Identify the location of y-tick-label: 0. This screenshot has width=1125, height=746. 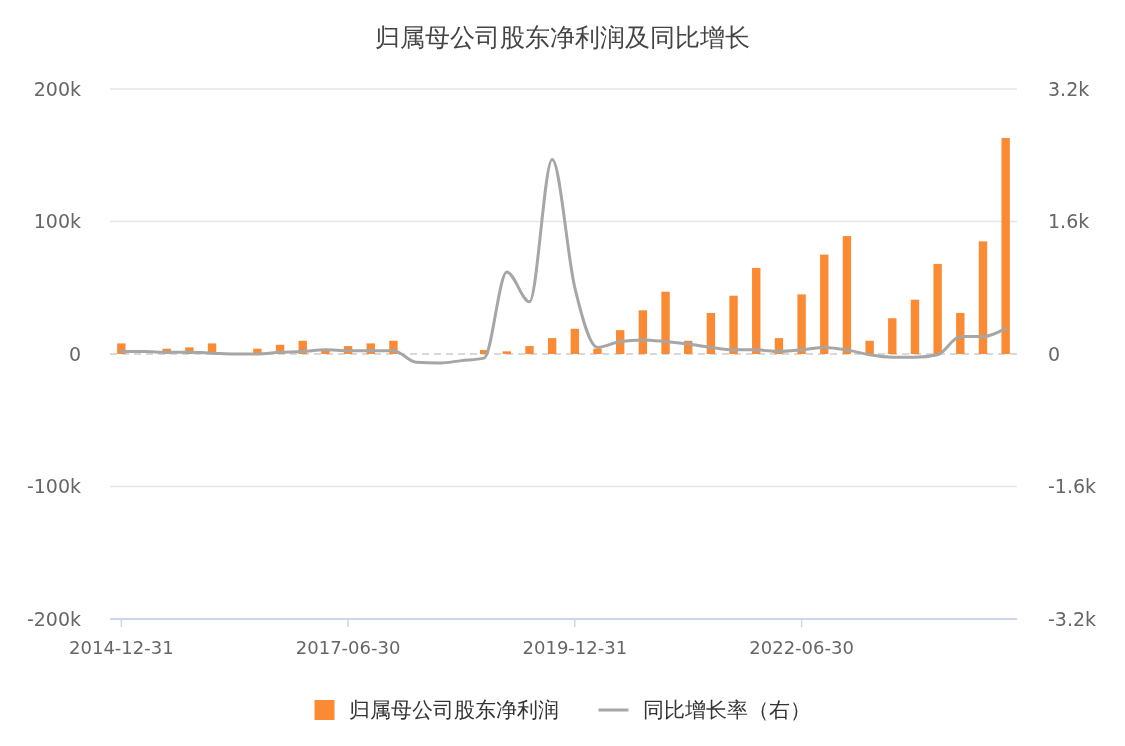
(74, 353).